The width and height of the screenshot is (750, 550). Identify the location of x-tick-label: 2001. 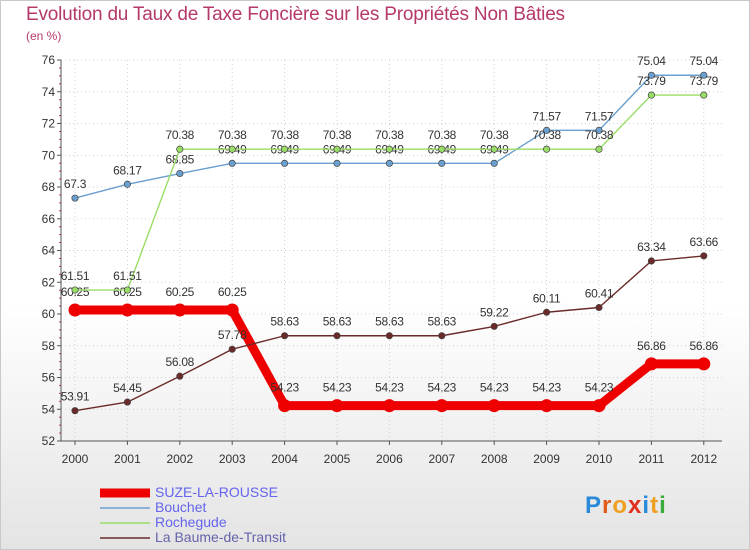
(127, 459).